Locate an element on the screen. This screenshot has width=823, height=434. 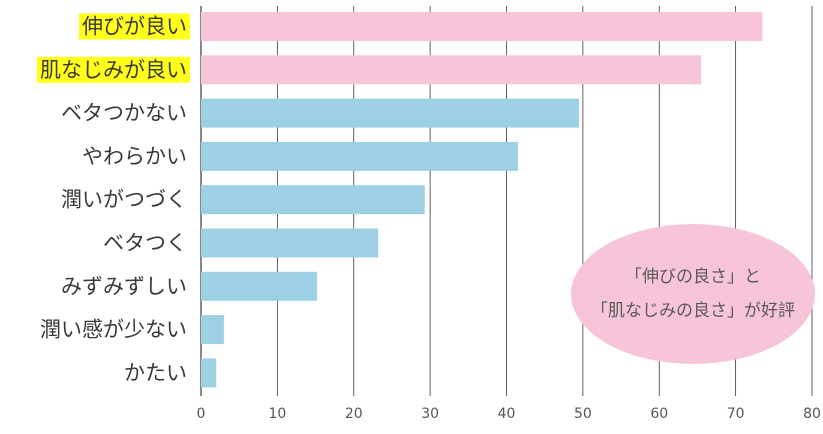
annotation: 「伸びの良さ」と 「肌なじみの良さ」が好評 is located at coordinates (693, 294).